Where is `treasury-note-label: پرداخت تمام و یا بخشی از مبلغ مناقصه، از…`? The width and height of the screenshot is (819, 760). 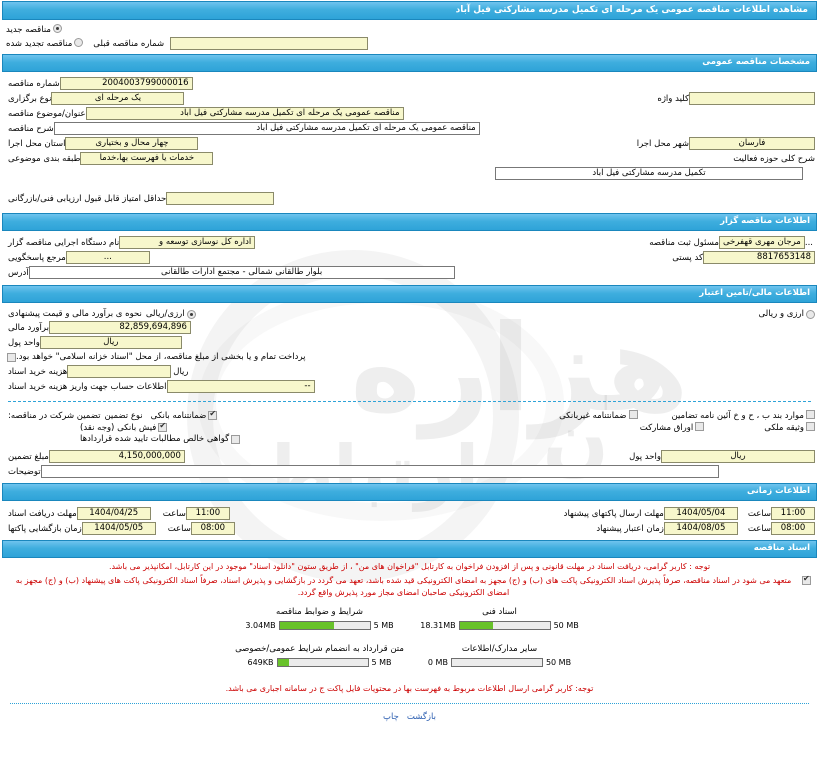 treasury-note-label: پرداخت تمام و یا بخشی از مبلغ مناقصه، از… is located at coordinates (161, 357).